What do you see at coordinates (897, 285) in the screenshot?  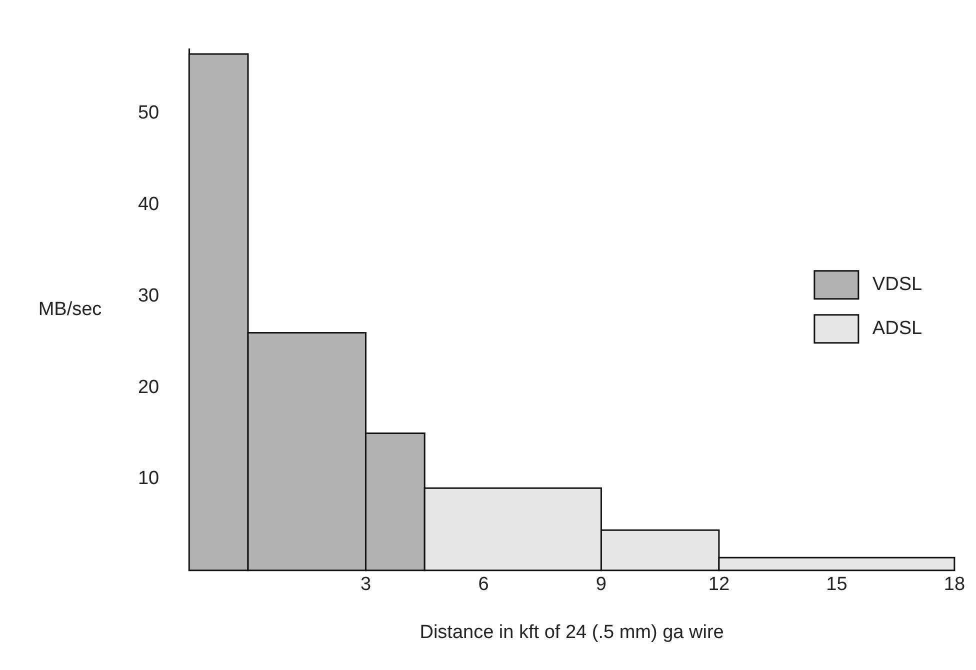 I see `legend-label: VDSL` at bounding box center [897, 285].